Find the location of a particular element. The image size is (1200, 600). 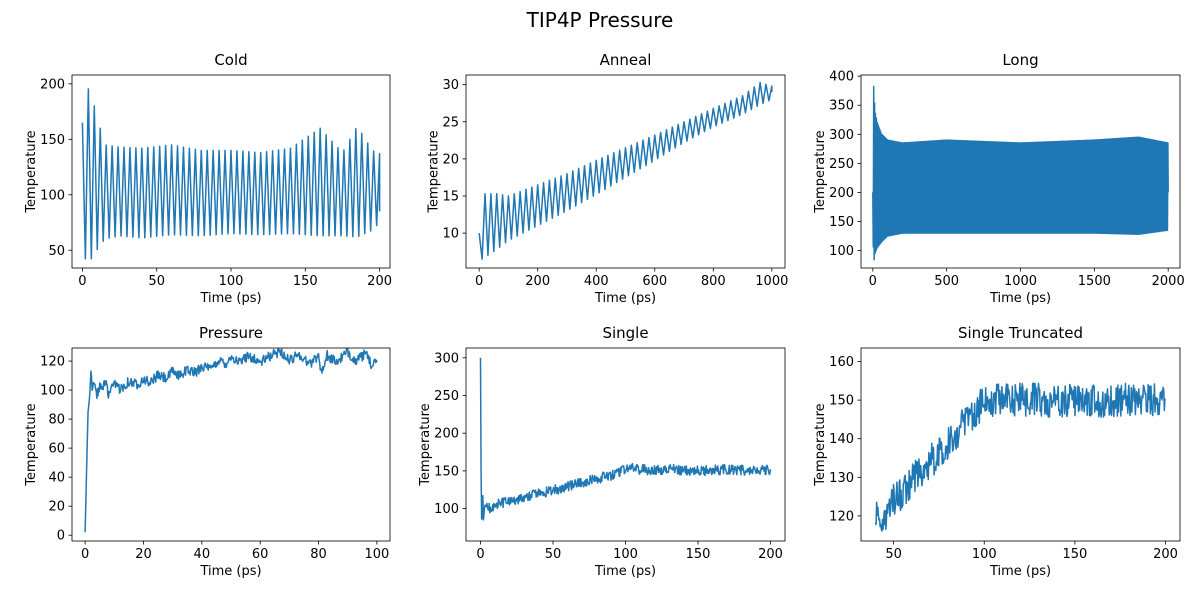

subplot-title: Cold is located at coordinates (230, 60).